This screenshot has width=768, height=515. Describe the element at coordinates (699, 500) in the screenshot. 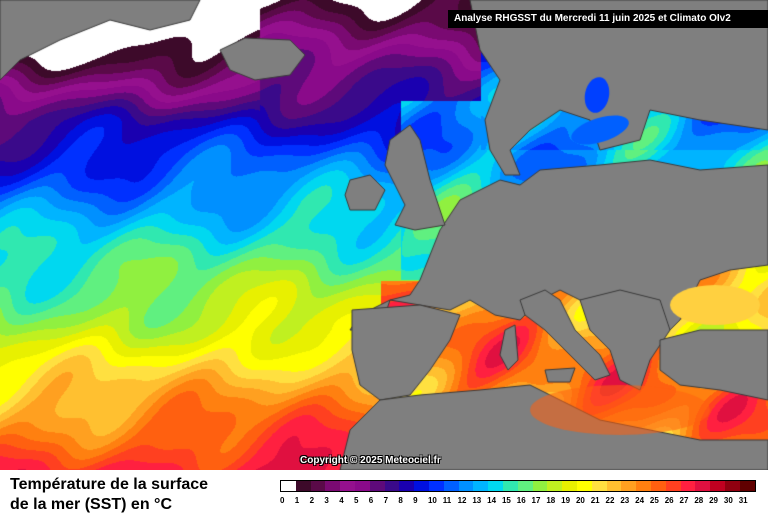

I see `legend-tick-label: 28` at that location.